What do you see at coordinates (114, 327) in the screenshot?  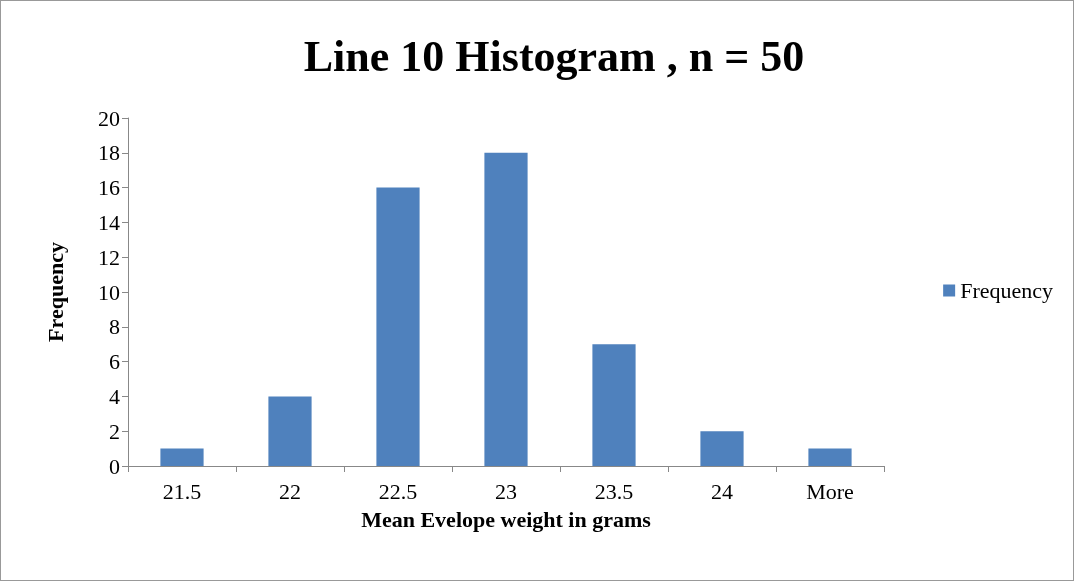 I see `y-tick-label: 8` at bounding box center [114, 327].